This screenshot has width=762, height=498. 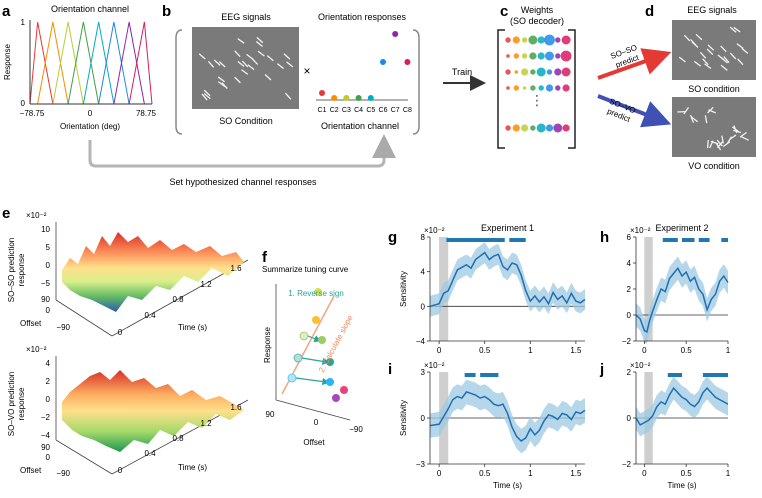 I want to click on e-bottom-offset-ticks: 90 0 −90, so click(x=55, y=460).